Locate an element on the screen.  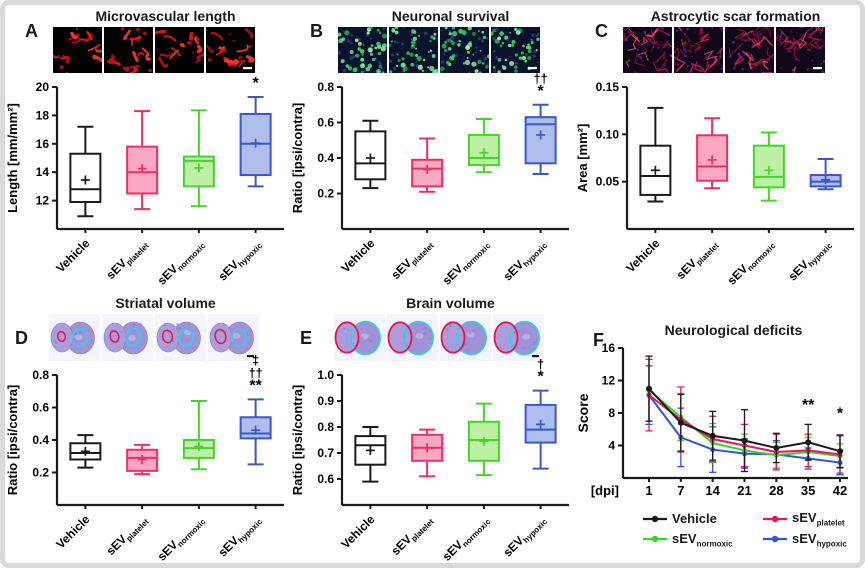
x-tick-label: 28 is located at coordinates (776, 490).